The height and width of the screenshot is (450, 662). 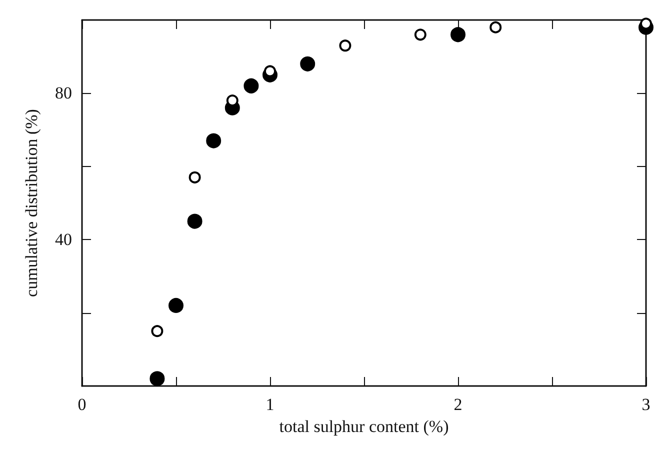 What do you see at coordinates (646, 404) in the screenshot?
I see `x-tick-label: 3` at bounding box center [646, 404].